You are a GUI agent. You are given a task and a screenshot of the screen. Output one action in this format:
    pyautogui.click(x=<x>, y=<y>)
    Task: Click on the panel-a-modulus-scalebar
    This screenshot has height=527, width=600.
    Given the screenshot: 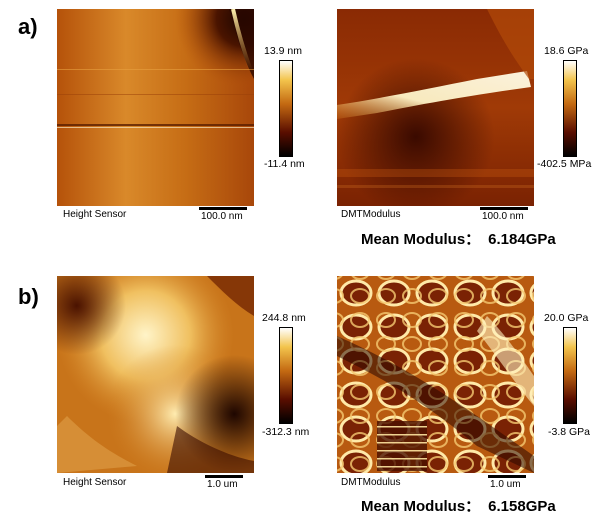 What is the action you would take?
    pyautogui.click(x=504, y=208)
    